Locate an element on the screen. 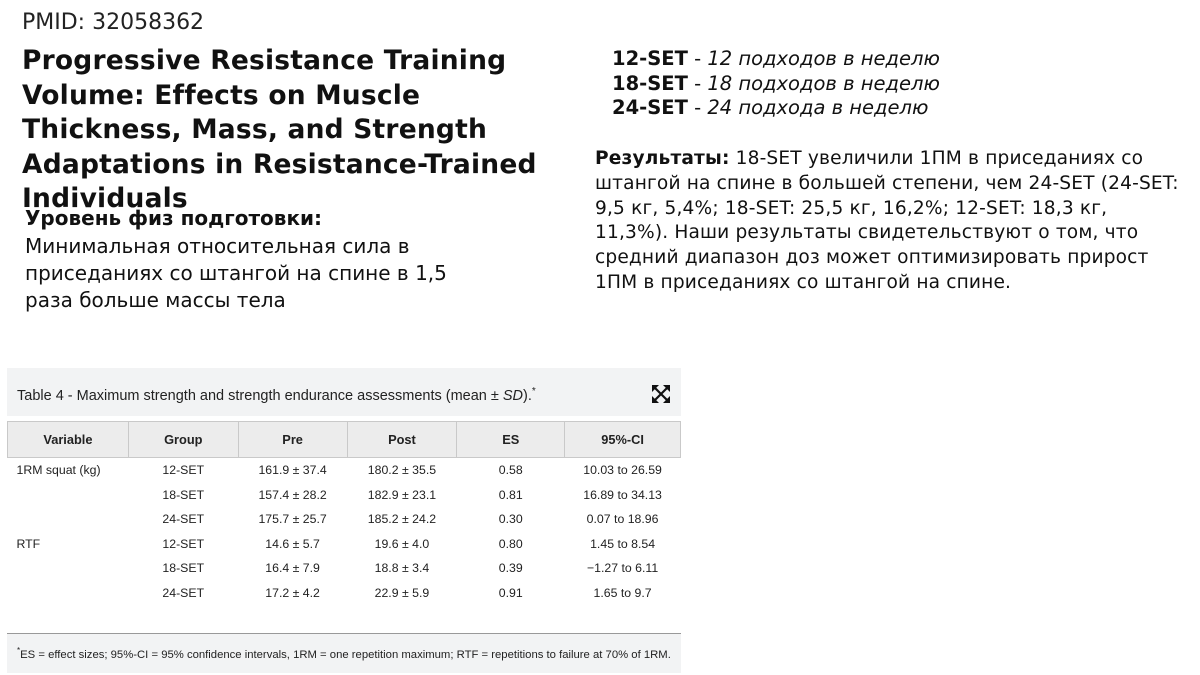 The image size is (1200, 675). results-label: Результаты: is located at coordinates (662, 158).